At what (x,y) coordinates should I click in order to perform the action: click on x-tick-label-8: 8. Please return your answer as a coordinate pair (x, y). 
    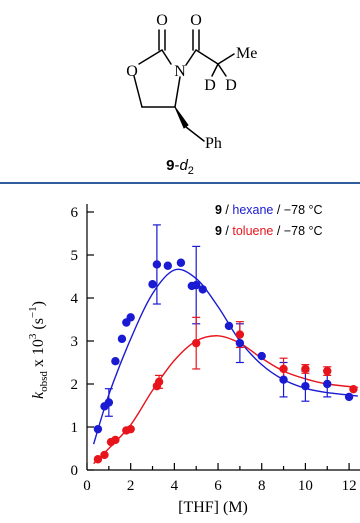
    Looking at the image, I should click on (262, 486).